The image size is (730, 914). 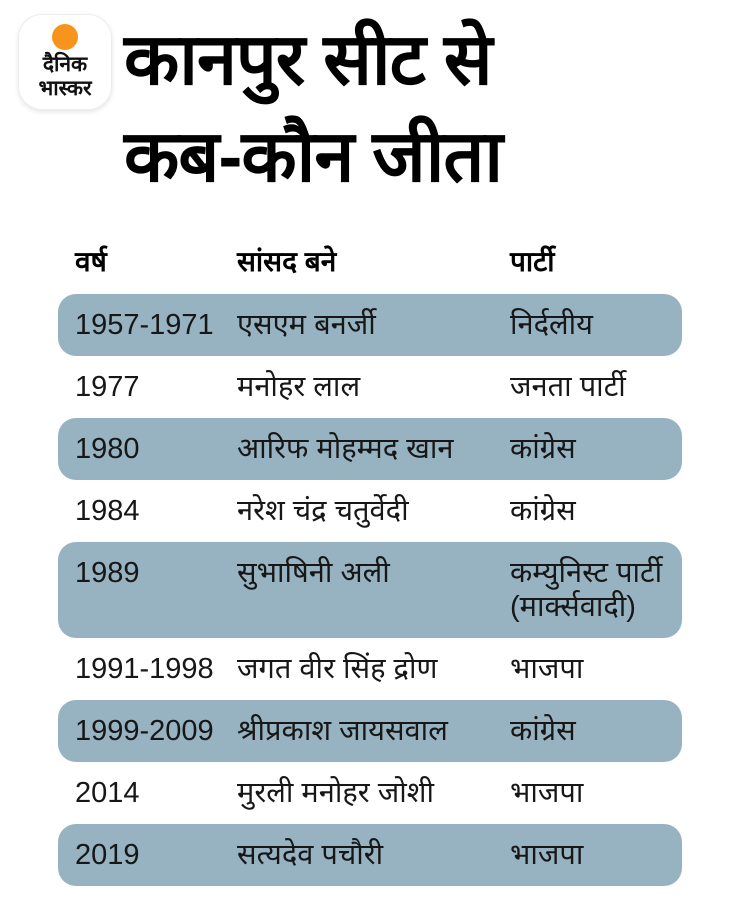 What do you see at coordinates (345, 449) in the screenshot?
I see `cell-mp-name: आरिफ मोहम्मद खान` at bounding box center [345, 449].